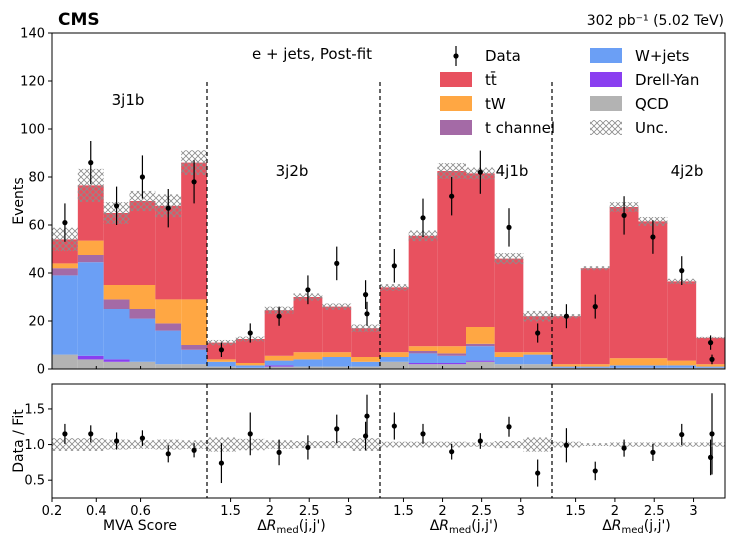  Describe the element at coordinates (79, 20) in the screenshot. I see `experiment-label: CMS` at that location.